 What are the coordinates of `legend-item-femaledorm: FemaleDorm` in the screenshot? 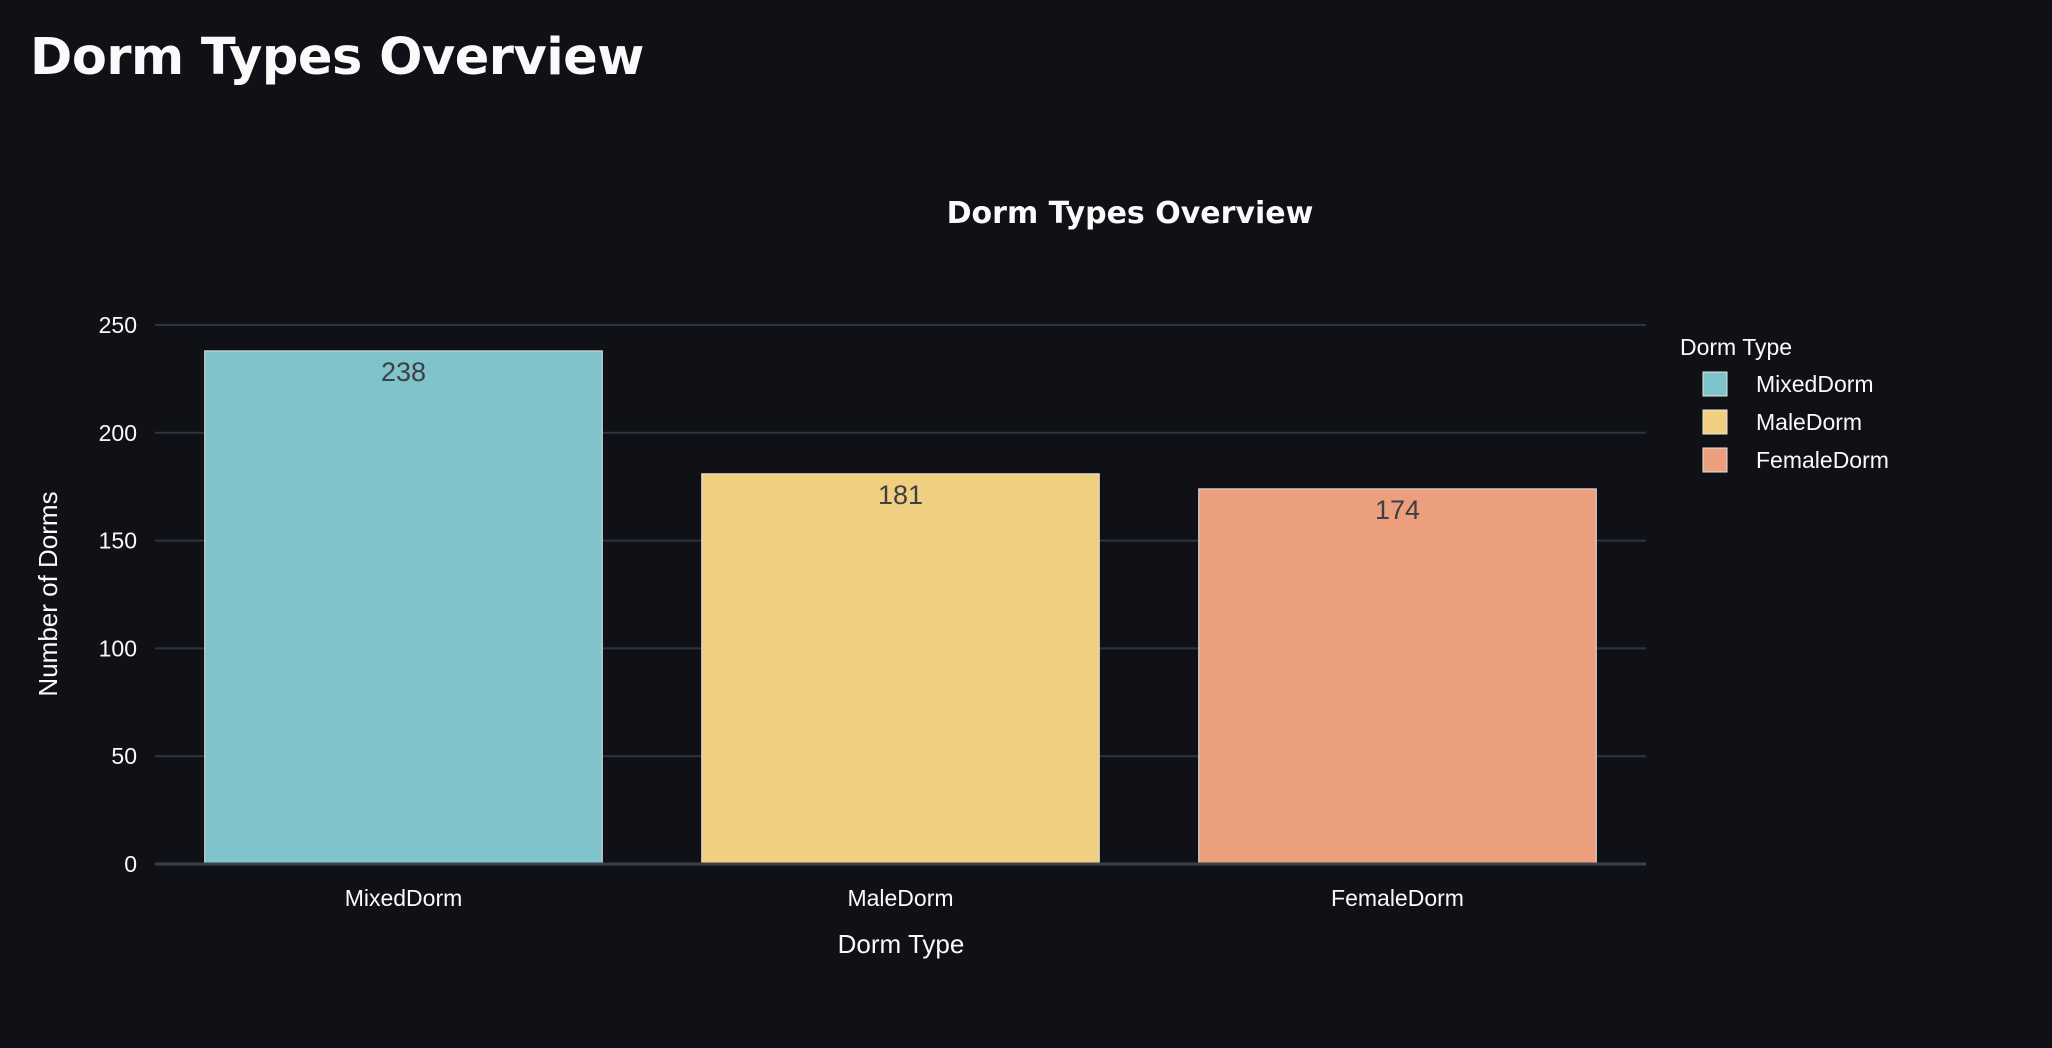 It's located at (1795, 460).